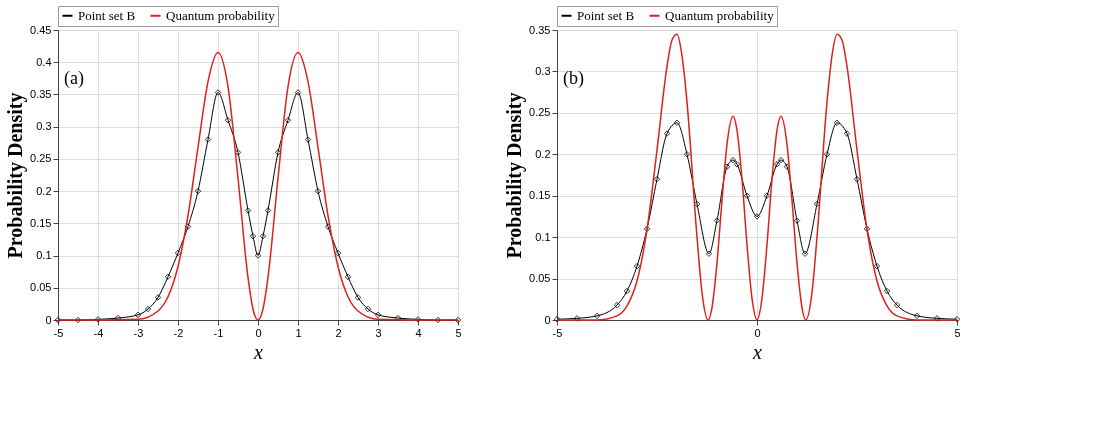 This screenshot has width=1110, height=436. Describe the element at coordinates (606, 15) in the screenshot. I see `legend-label: Point set B` at that location.